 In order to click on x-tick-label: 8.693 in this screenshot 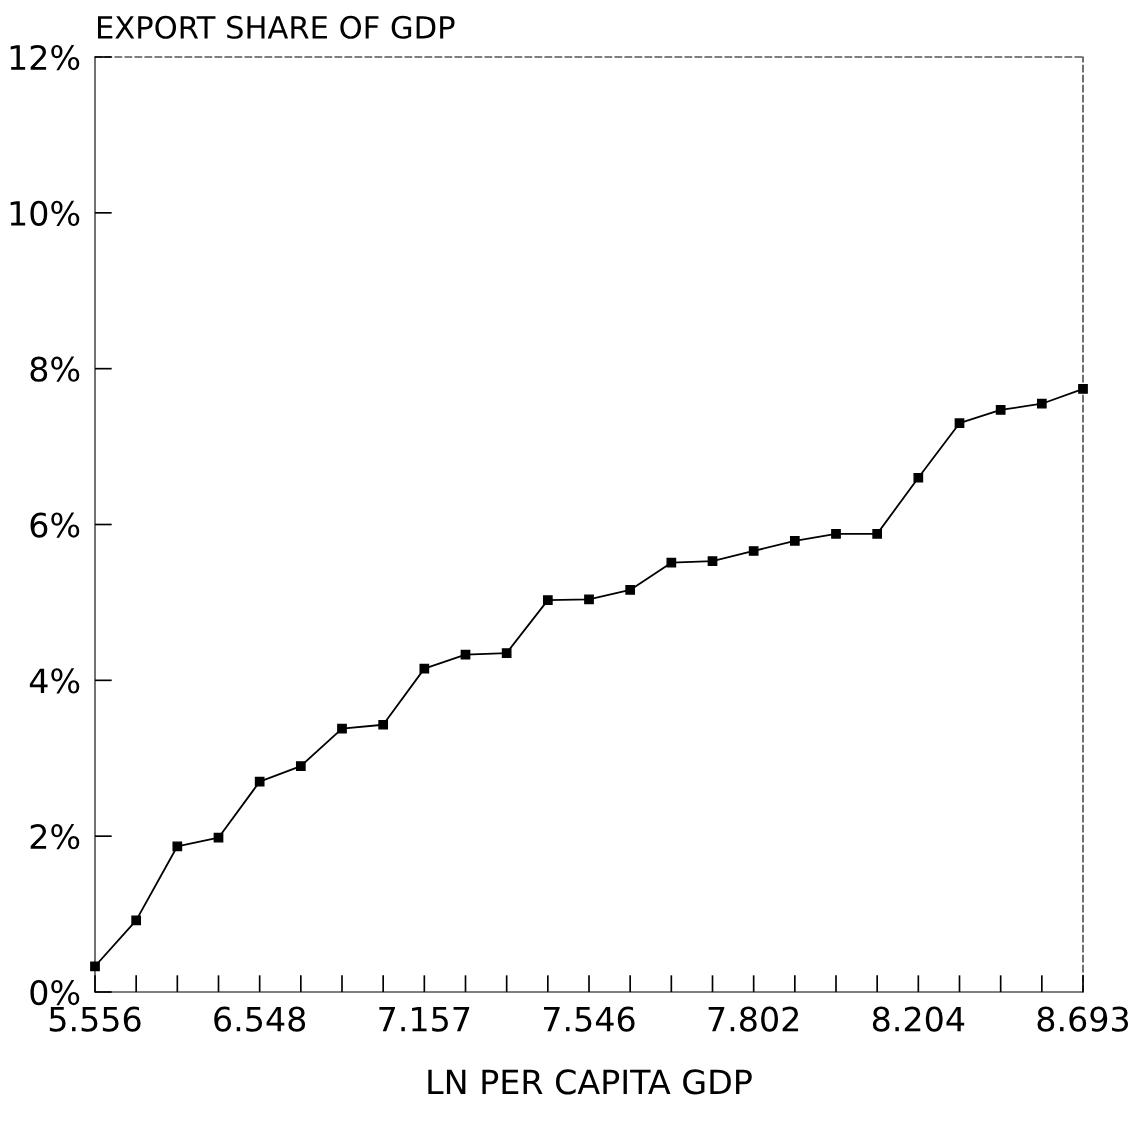, I will do `click(1083, 1019)`.